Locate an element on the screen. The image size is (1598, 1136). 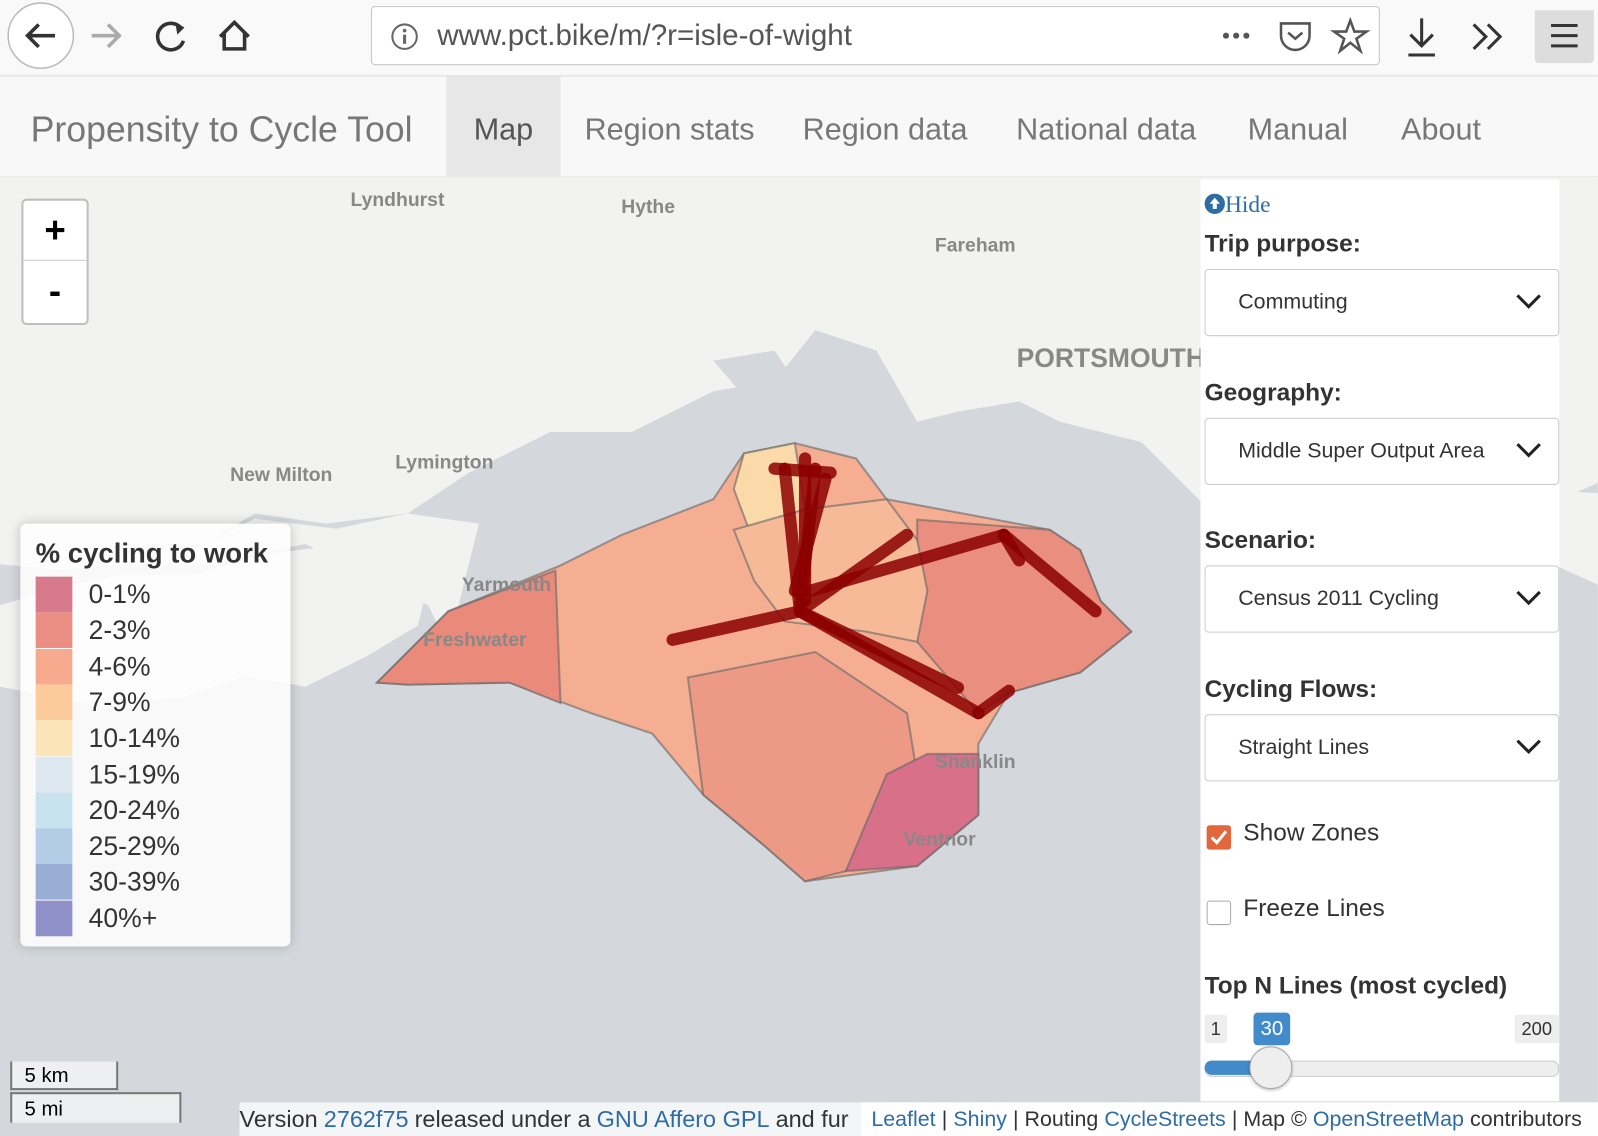
footer-text: Version is located at coordinates (278, 1118).